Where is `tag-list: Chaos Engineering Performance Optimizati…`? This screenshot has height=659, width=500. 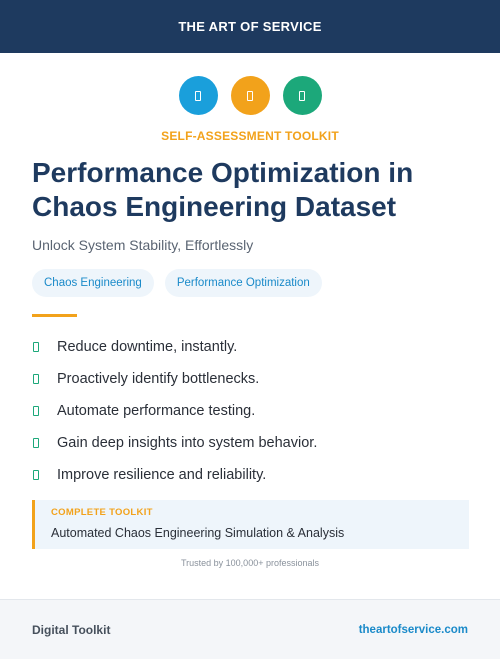
tag-list: Chaos Engineering Performance Optimizati… is located at coordinates (177, 283).